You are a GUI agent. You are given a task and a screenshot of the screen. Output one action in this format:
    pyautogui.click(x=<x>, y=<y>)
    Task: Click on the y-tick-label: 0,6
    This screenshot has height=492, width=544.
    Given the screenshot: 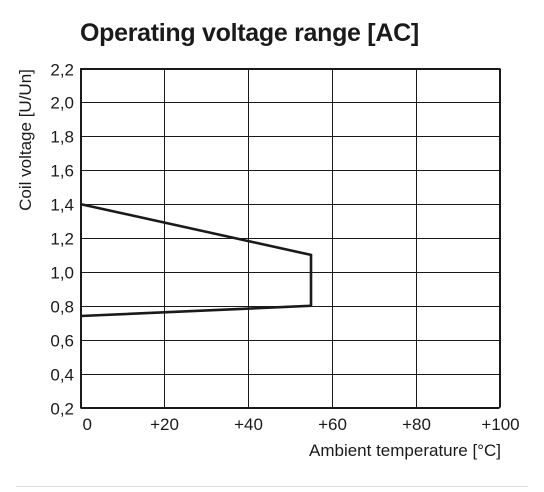 What is the action you would take?
    pyautogui.click(x=62, y=341)
    